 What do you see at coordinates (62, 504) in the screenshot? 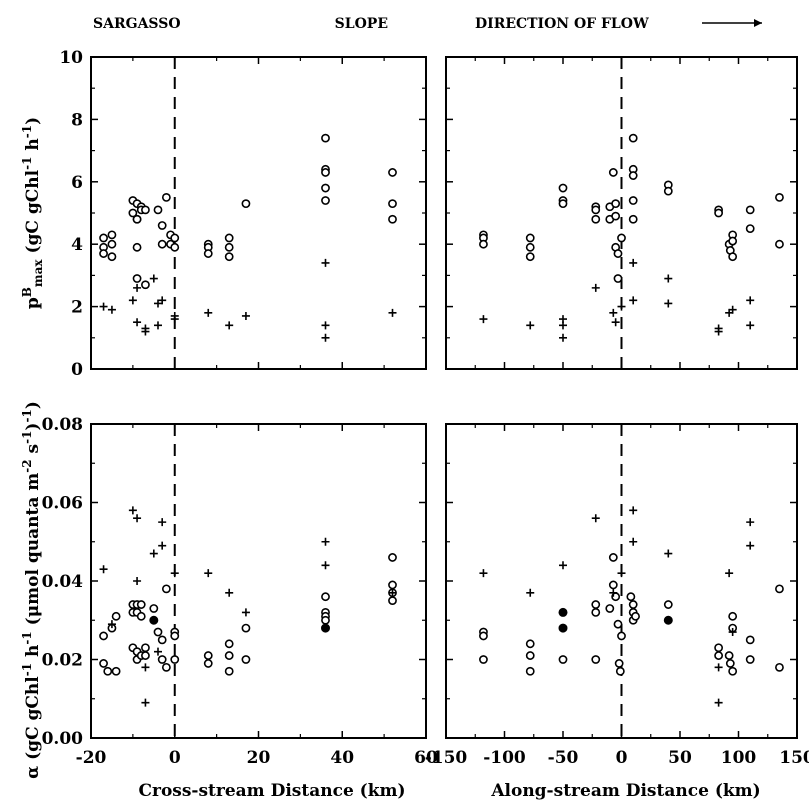
I see `y-tick-label: 0.06` at bounding box center [62, 504].